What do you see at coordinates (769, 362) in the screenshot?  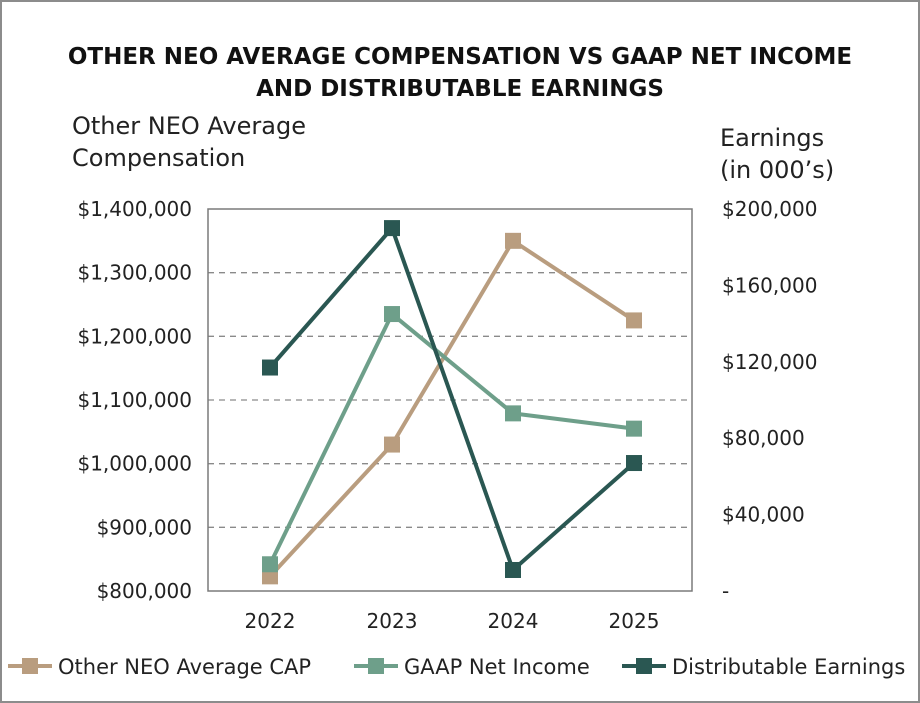 I see `y-right-tick-label: $120,000` at bounding box center [769, 362].